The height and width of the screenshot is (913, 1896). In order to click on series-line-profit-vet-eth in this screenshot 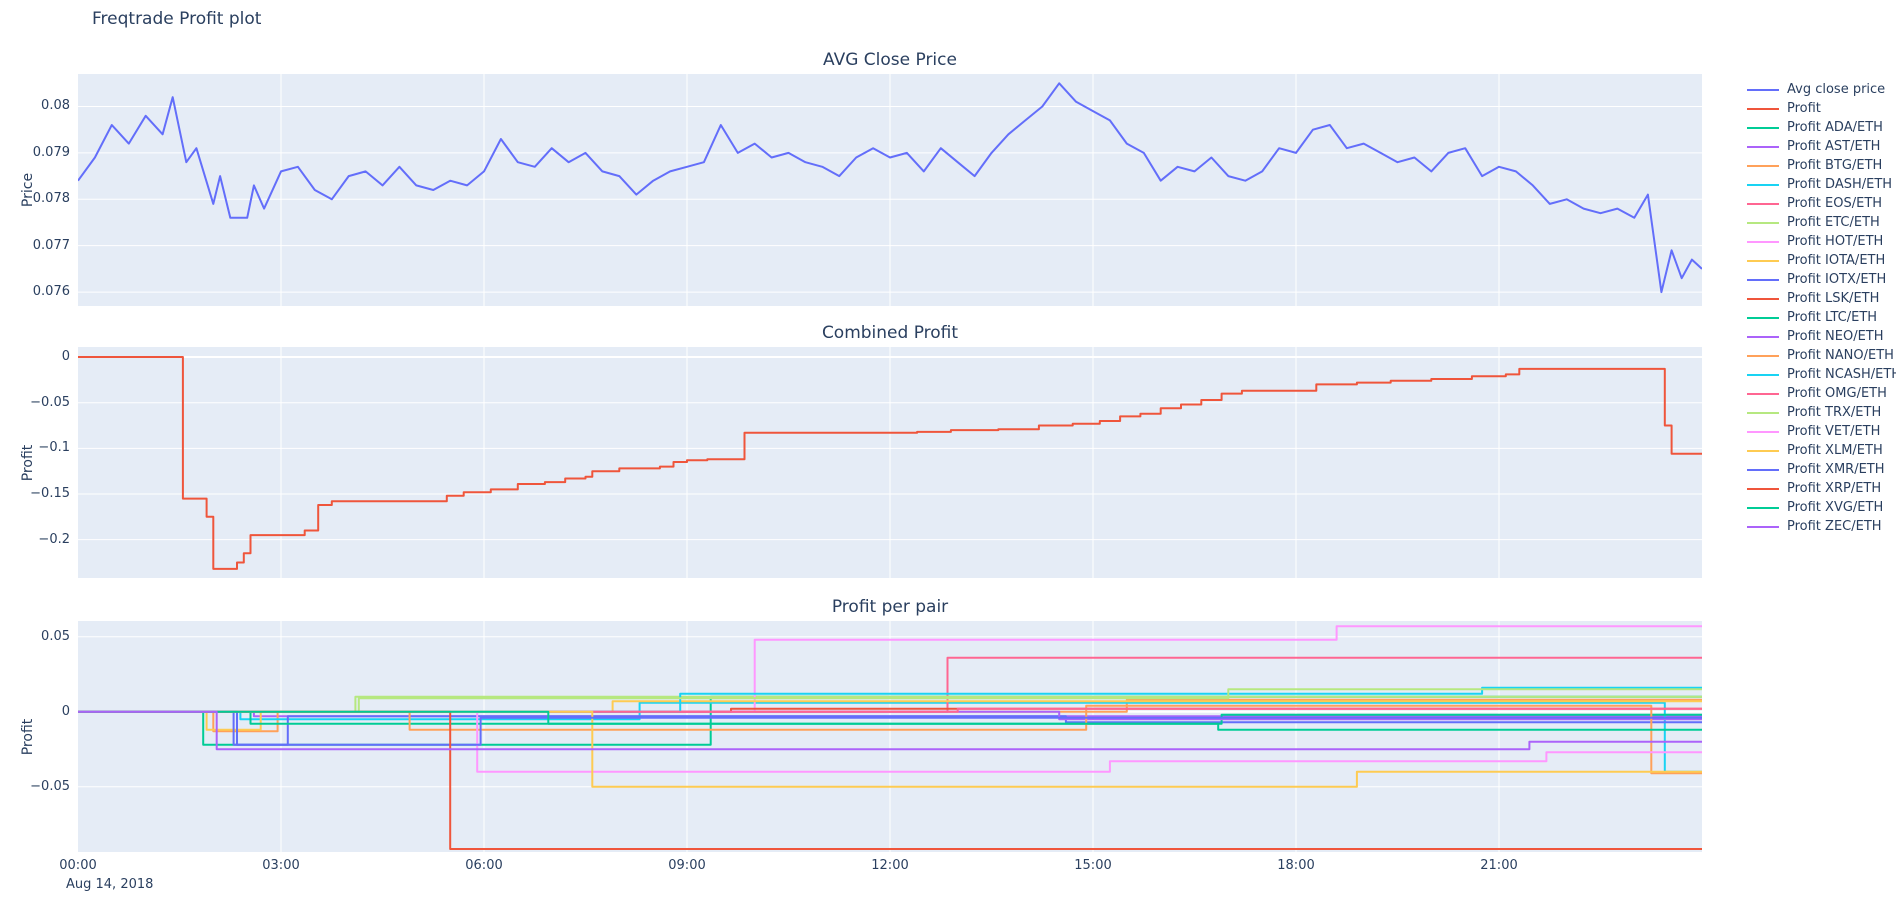, I will do `click(890, 741)`.